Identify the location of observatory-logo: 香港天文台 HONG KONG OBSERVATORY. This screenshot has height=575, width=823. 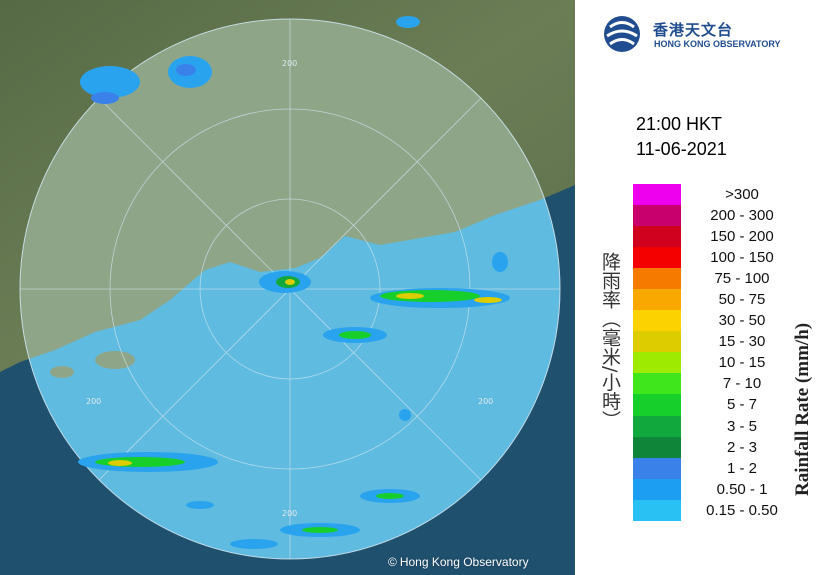
(708, 34).